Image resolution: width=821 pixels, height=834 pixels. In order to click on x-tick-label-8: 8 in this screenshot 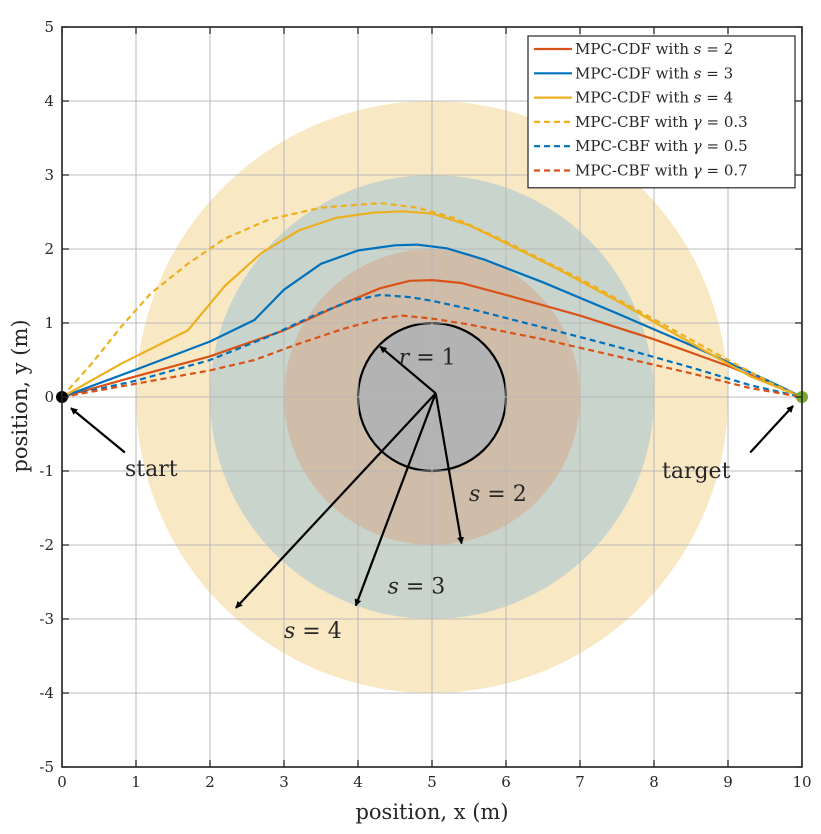, I will do `click(654, 782)`.